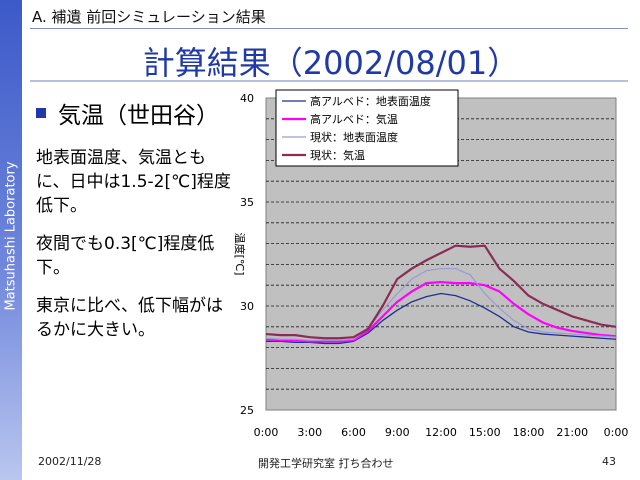 This screenshot has height=480, width=640. What do you see at coordinates (370, 101) in the screenshot?
I see `legend-label: 高アルベド：地表面温度` at bounding box center [370, 101].